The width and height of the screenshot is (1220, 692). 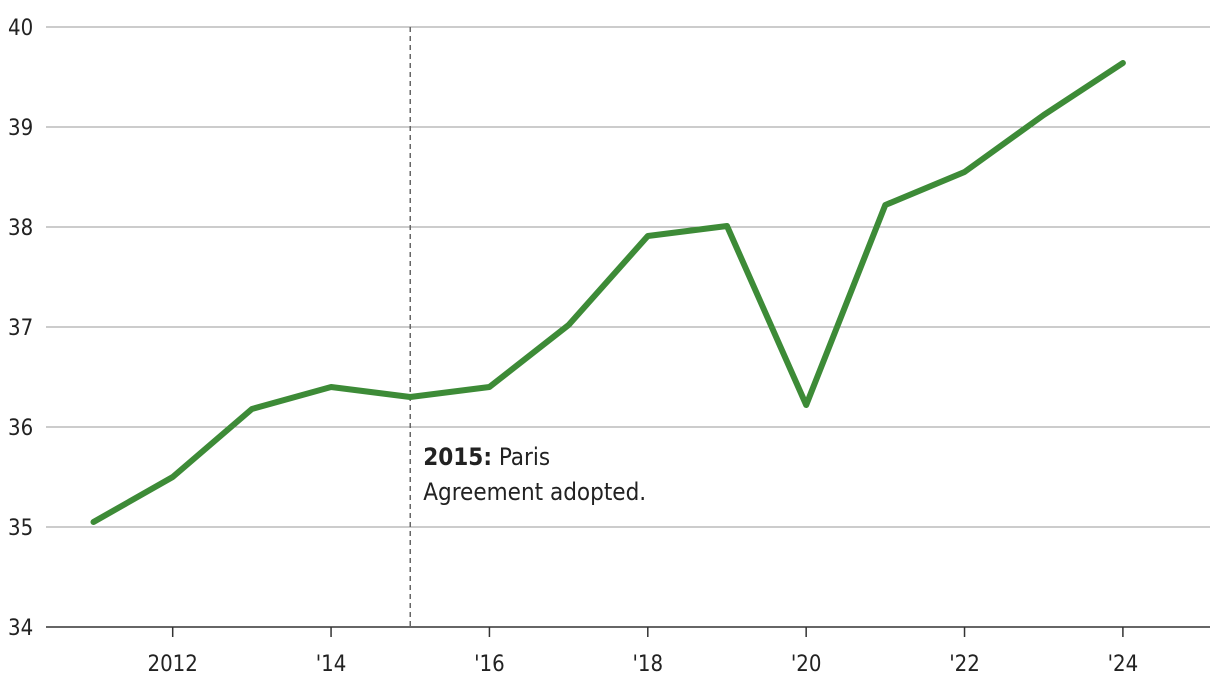 I want to click on y-tick-label: 37, so click(x=20, y=328).